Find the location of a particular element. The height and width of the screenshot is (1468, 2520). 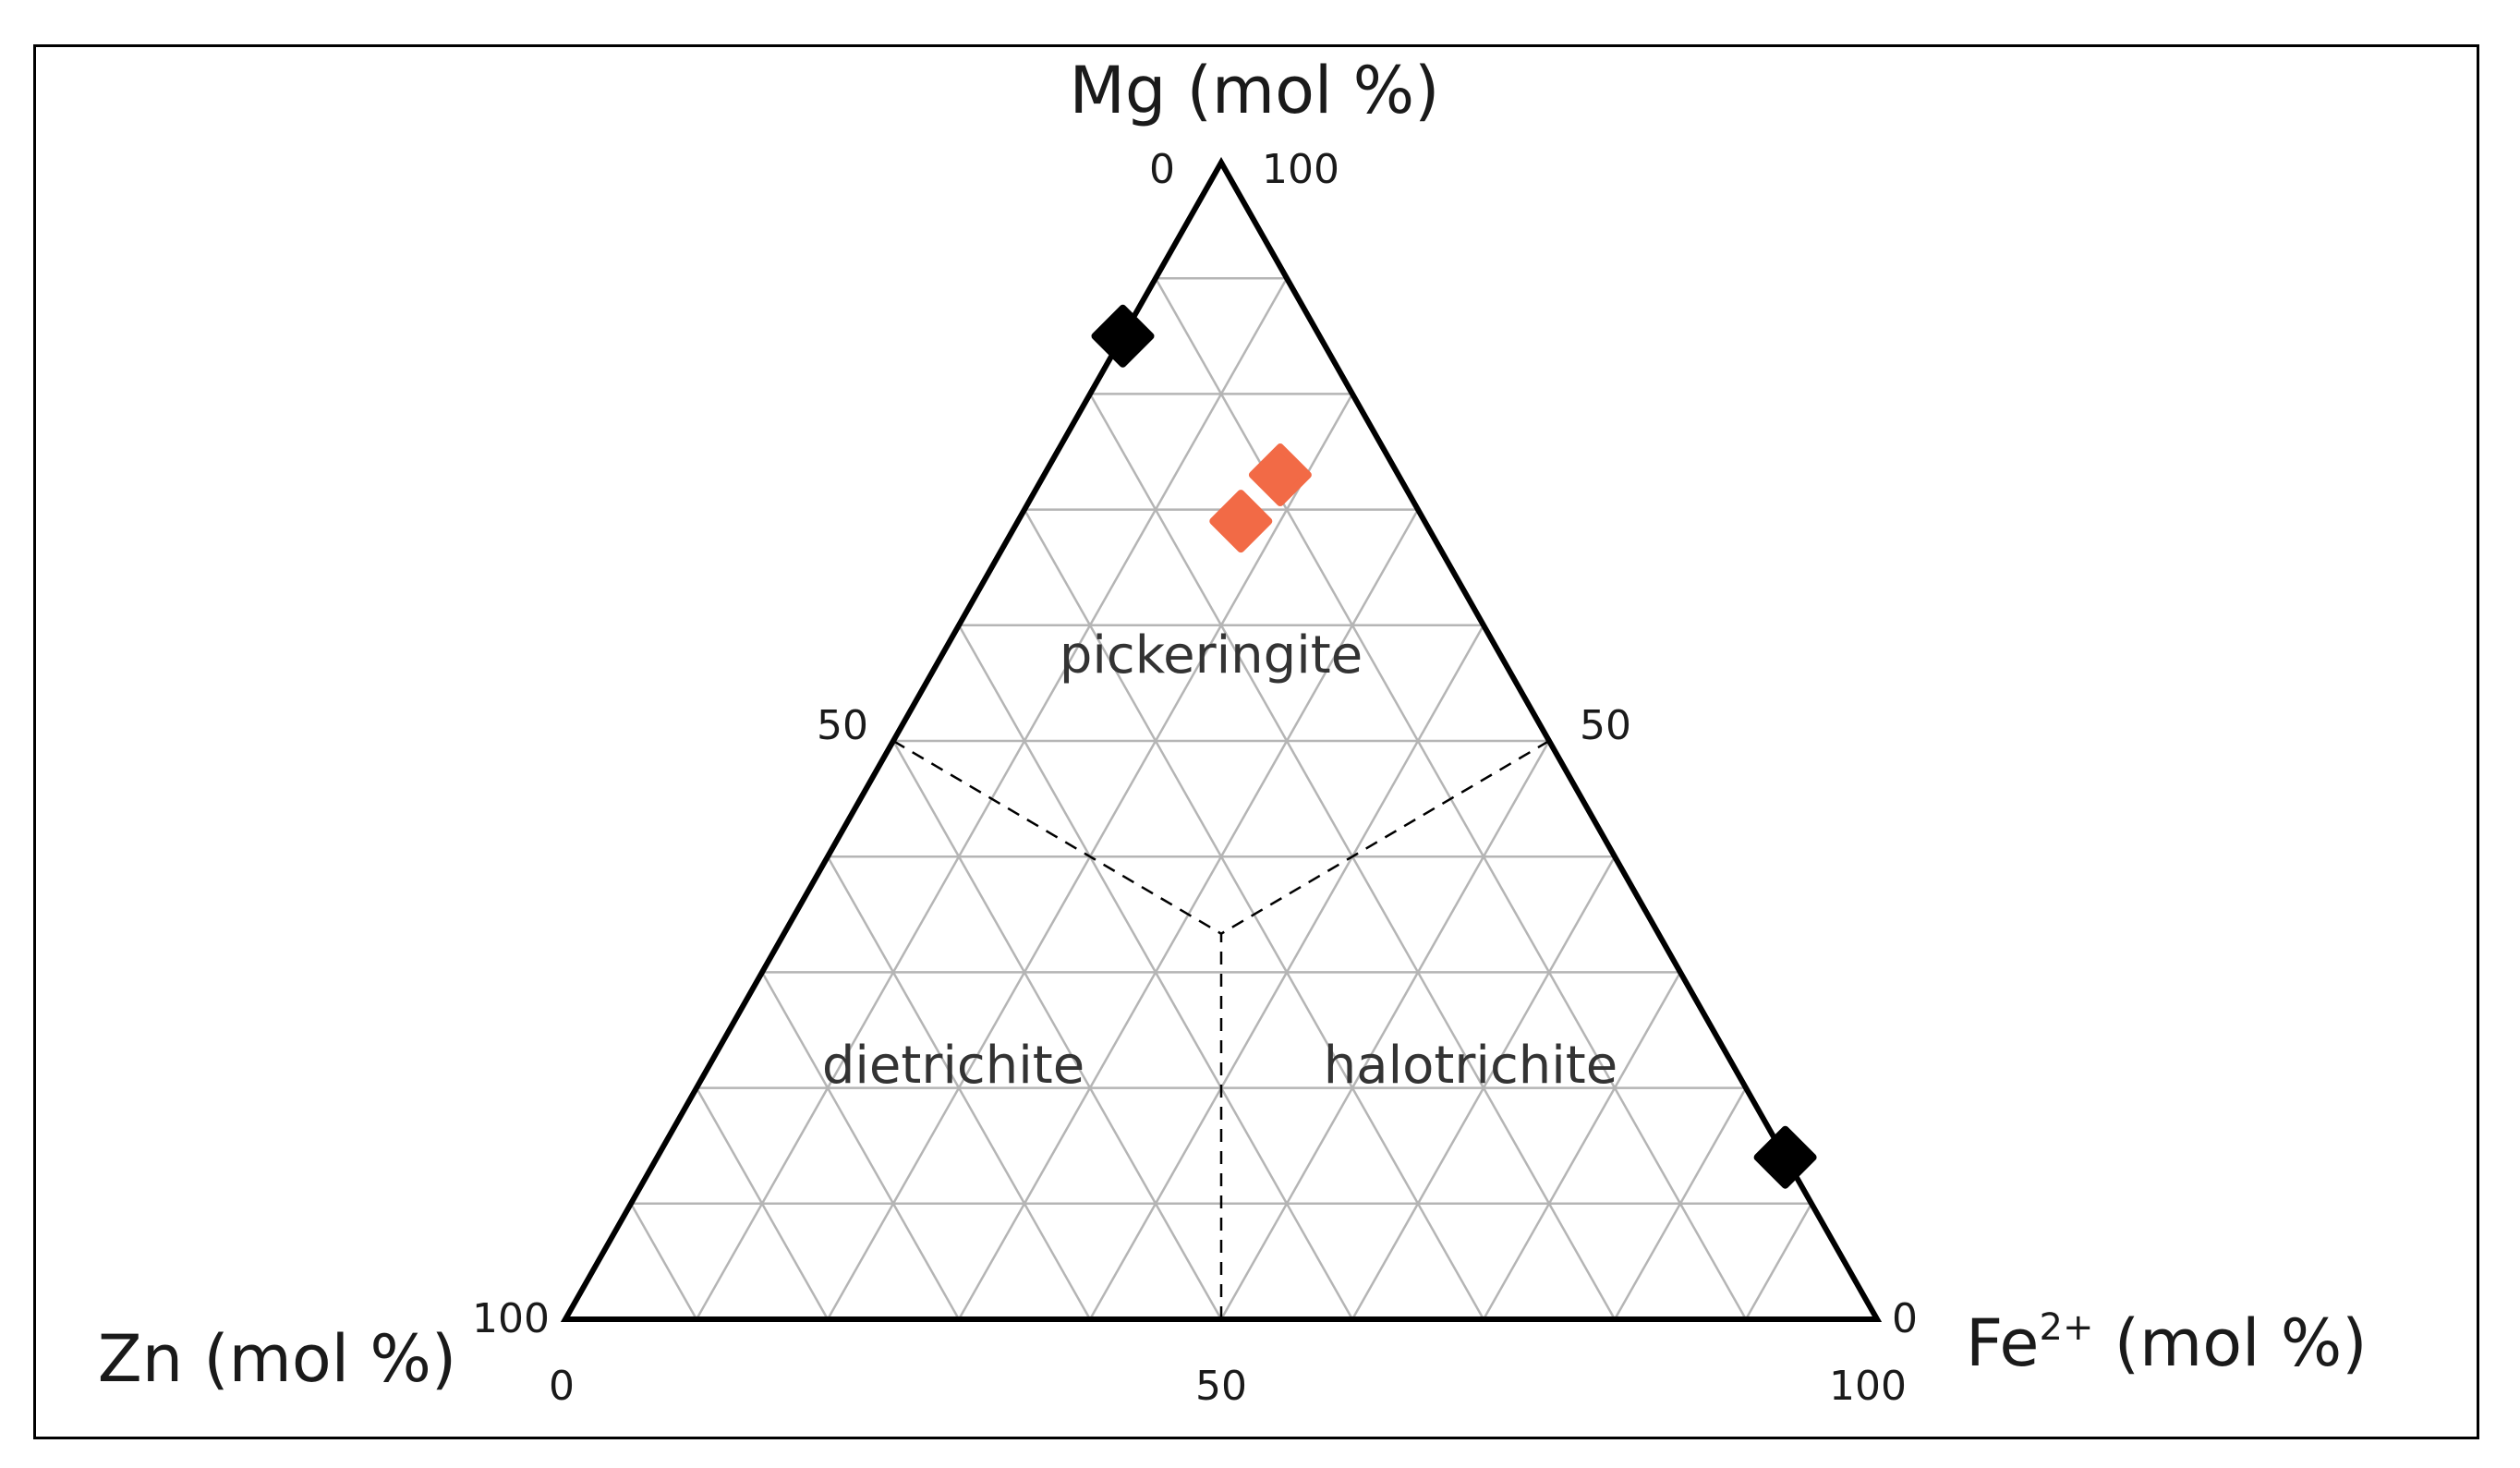

axis-title-mg: Mg (mol %) is located at coordinates (1255, 90).